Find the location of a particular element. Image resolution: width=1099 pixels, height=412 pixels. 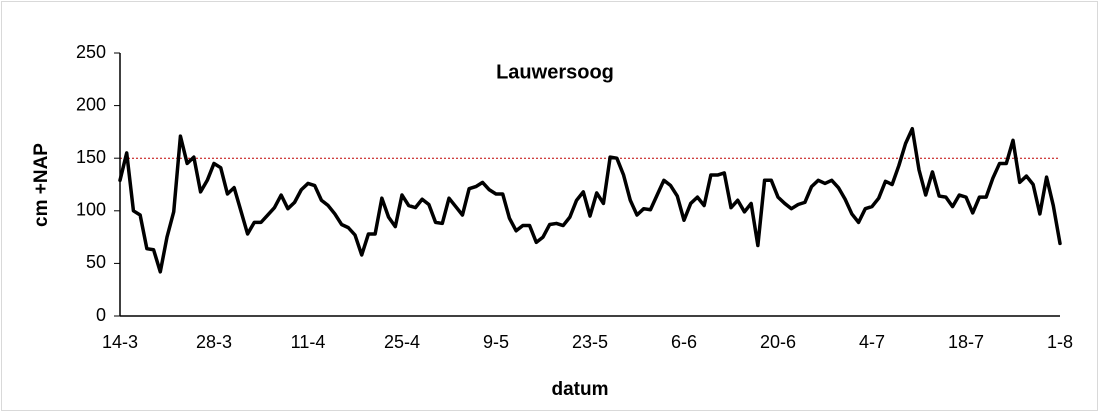

chart-title: Lauwersoog is located at coordinates (555, 72).